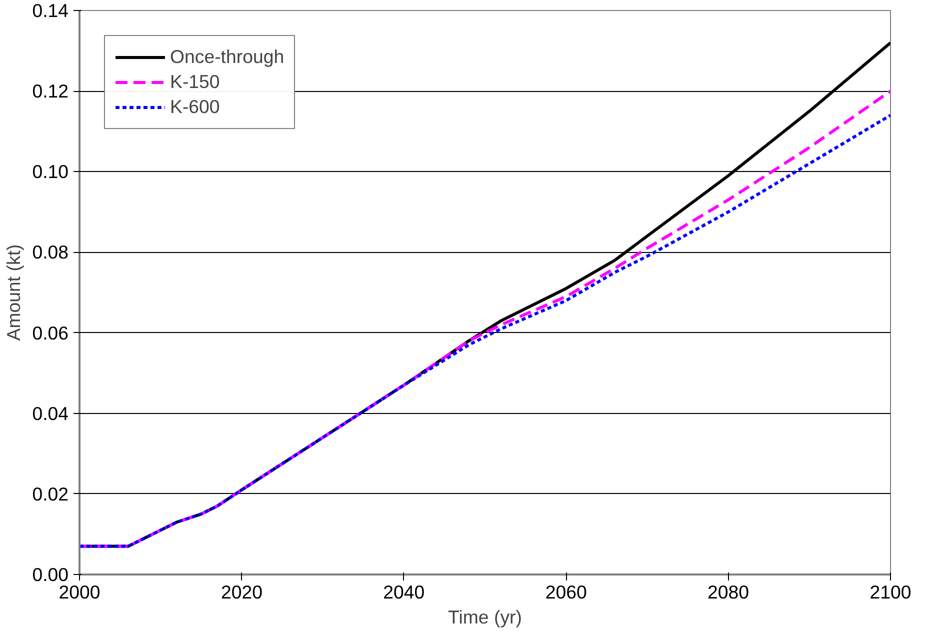 The height and width of the screenshot is (636, 927). I want to click on y-tick-label: 0.04, so click(50, 413).